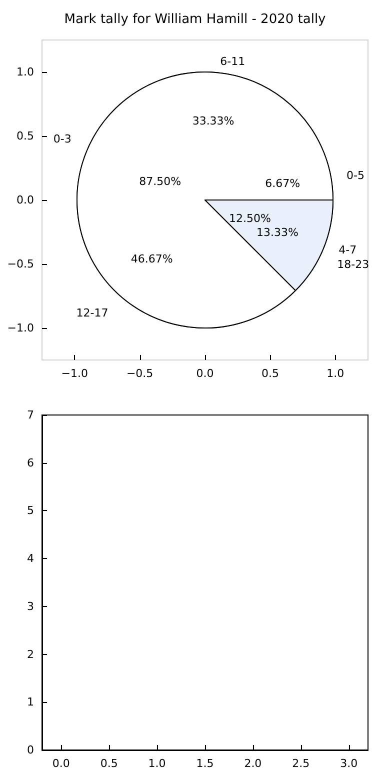  What do you see at coordinates (205, 763) in the screenshot?
I see `x-tick-label: 1.5` at bounding box center [205, 763].